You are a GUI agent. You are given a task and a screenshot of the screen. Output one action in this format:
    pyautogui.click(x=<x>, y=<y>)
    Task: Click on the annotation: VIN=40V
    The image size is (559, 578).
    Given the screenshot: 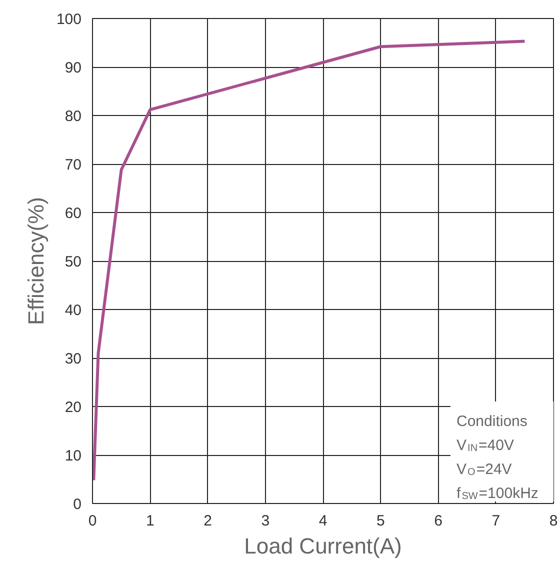 What is the action you would take?
    pyautogui.click(x=485, y=445)
    